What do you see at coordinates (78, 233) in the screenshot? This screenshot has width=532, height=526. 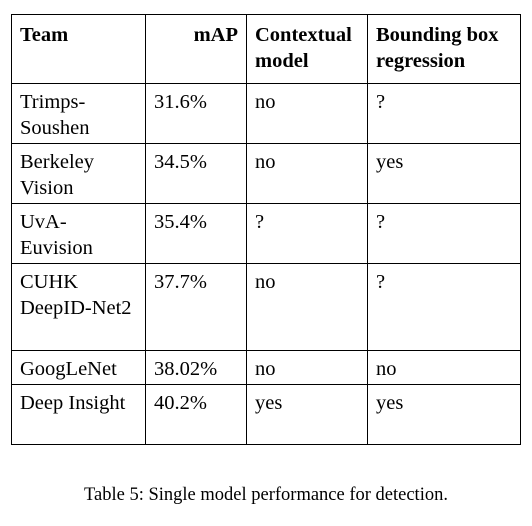 I see `cell-team: UvA-Euvision` at bounding box center [78, 233].